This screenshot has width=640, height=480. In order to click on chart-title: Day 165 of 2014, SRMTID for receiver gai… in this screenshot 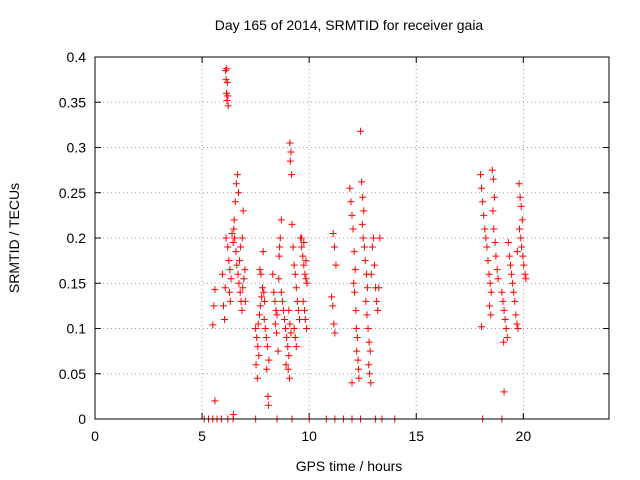, I will do `click(349, 25)`.